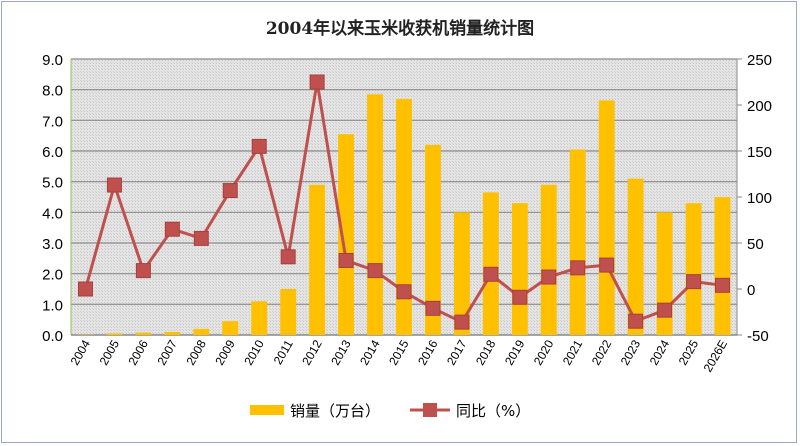 The height and width of the screenshot is (446, 800). What do you see at coordinates (370, 352) in the screenshot?
I see `x-tick-label: 2014` at bounding box center [370, 352].